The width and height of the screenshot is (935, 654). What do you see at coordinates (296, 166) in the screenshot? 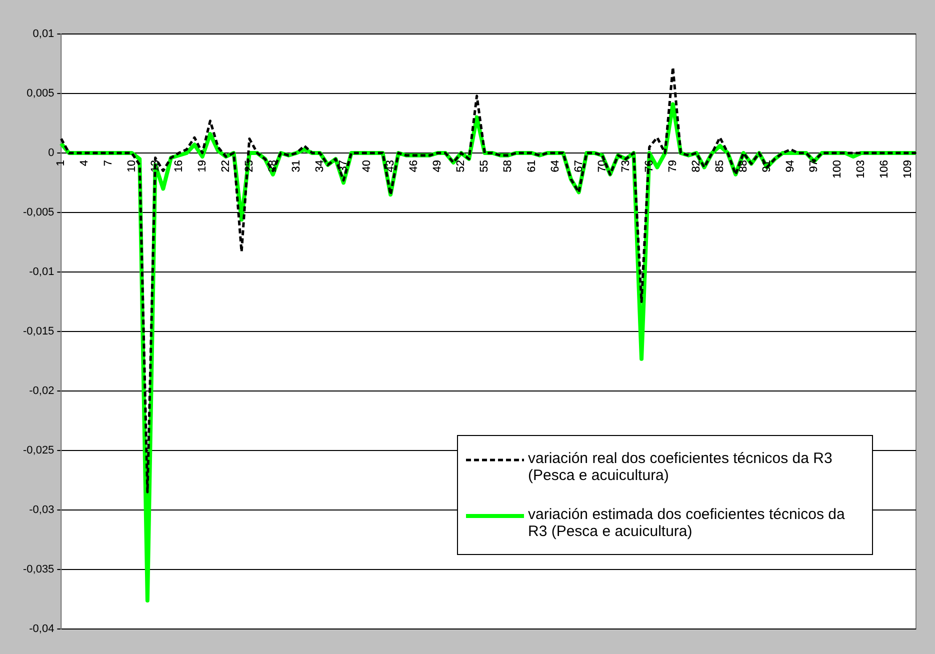
I see `x-tick-label: 31` at bounding box center [296, 166].